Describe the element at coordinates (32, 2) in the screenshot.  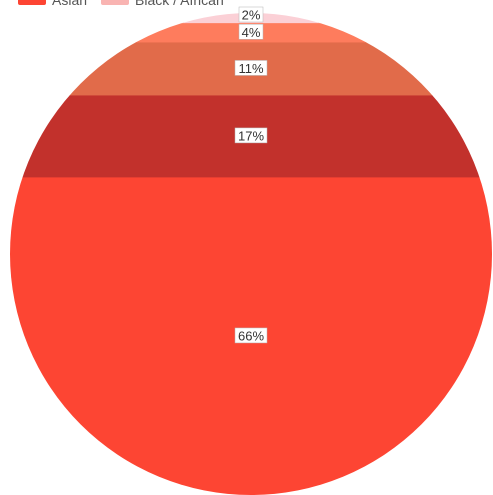
I see `legend-swatch-asian` at that location.